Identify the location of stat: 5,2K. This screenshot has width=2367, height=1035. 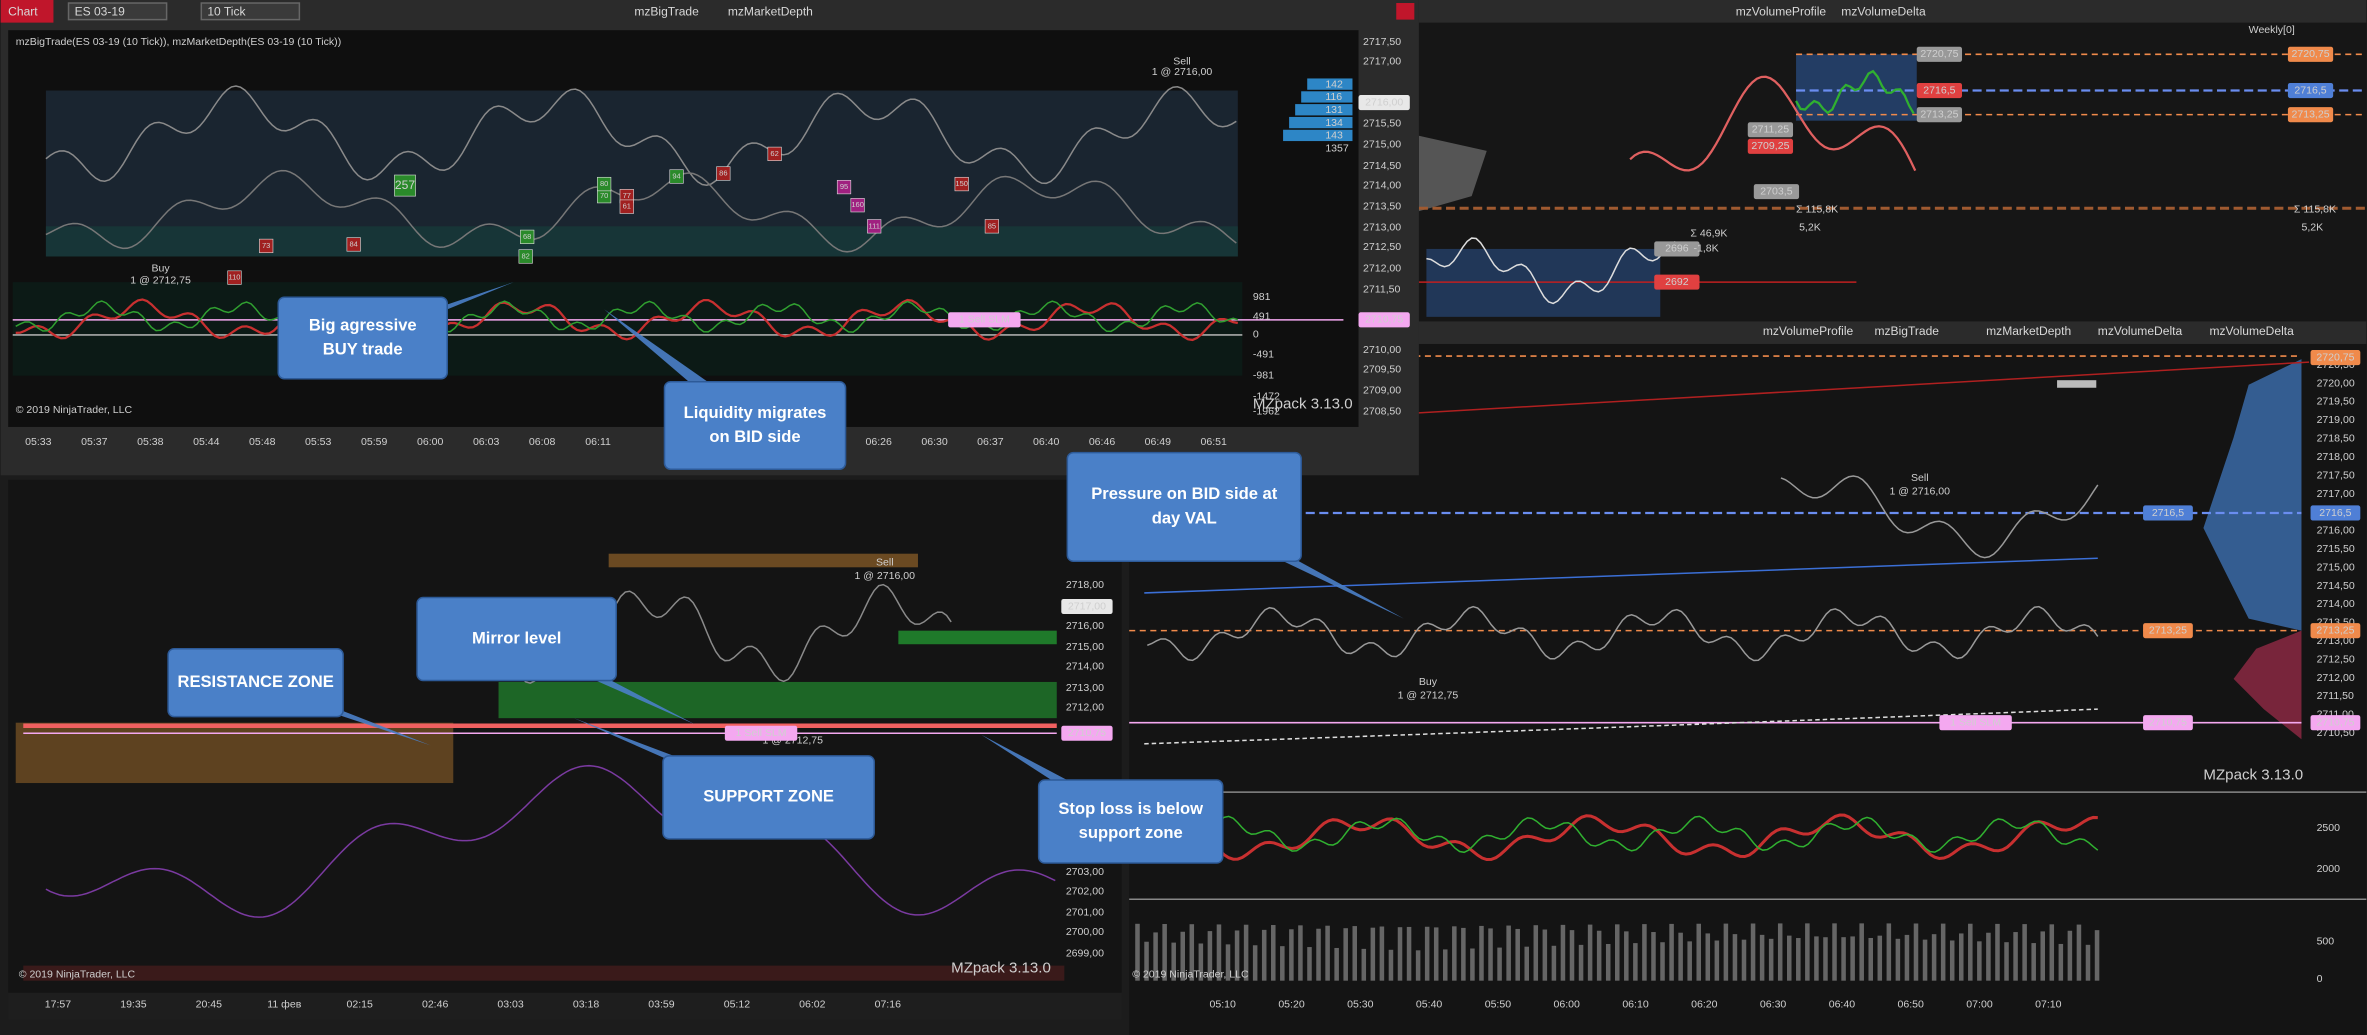
(2312, 228).